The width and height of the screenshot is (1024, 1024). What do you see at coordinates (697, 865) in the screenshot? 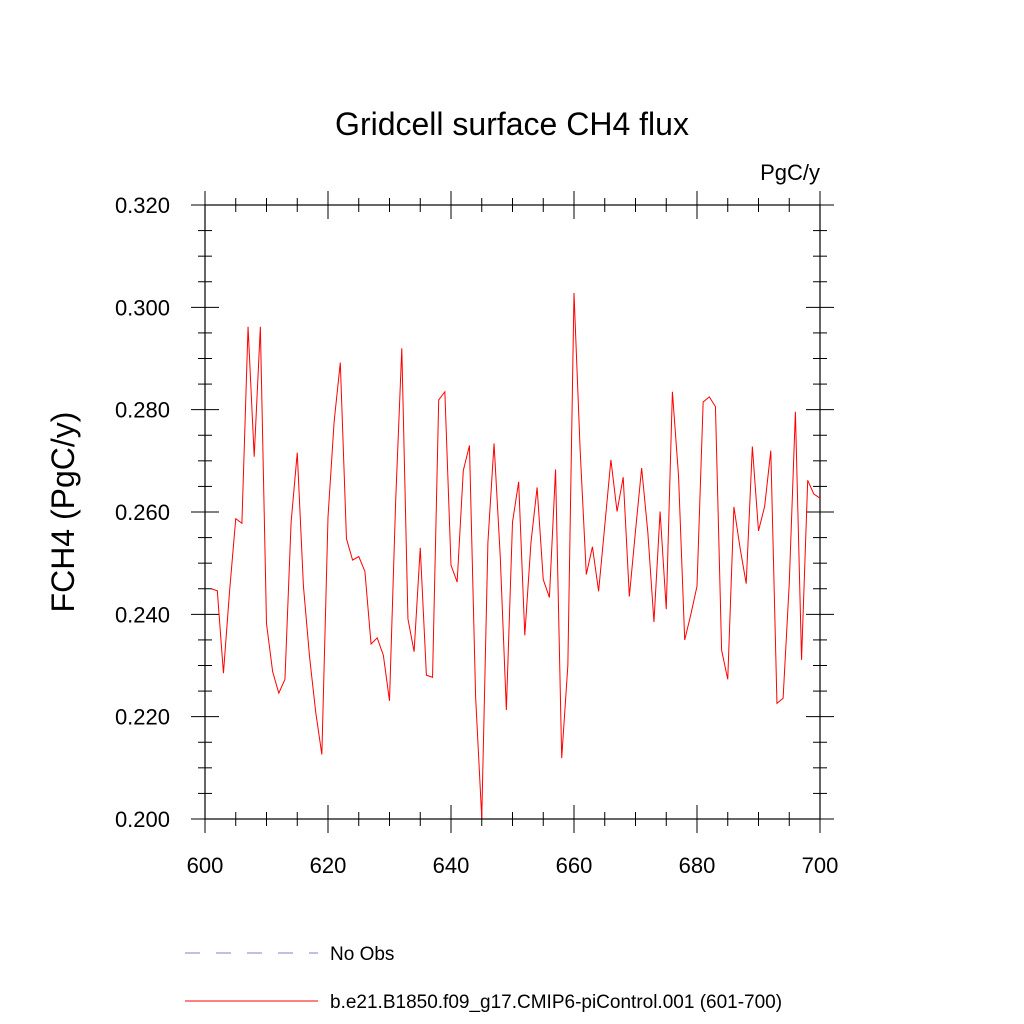
I see `x-tick-label: 680` at bounding box center [697, 865].